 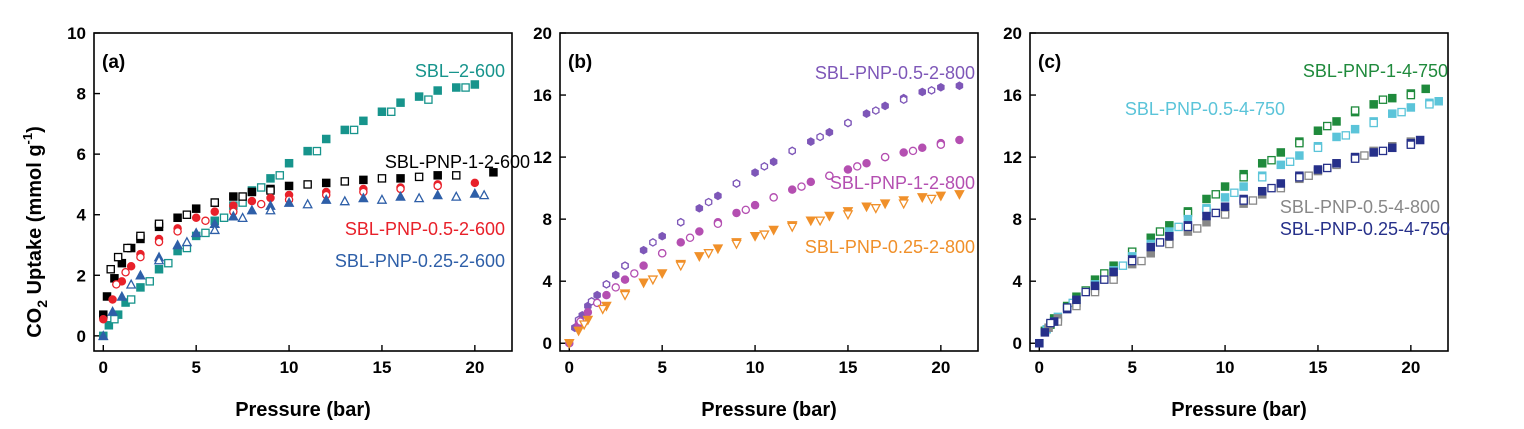 I want to click on y-axis-title-close: ), so click(x=35, y=129).